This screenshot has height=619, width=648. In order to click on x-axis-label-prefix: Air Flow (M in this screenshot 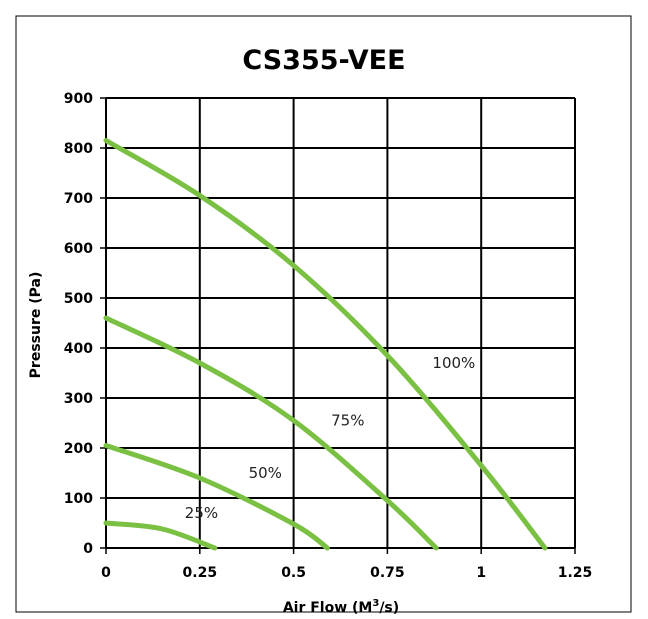, I will do `click(328, 608)`.